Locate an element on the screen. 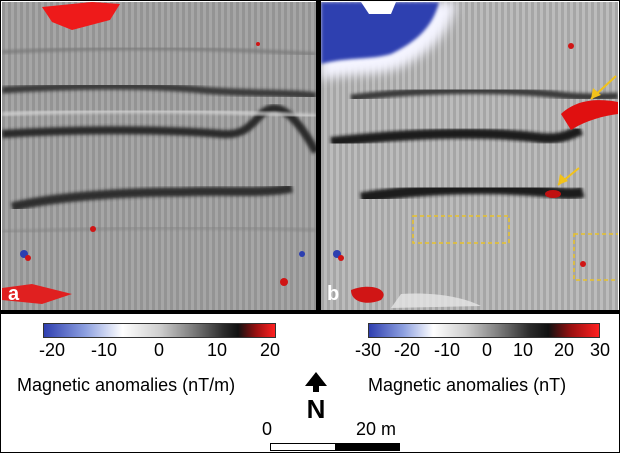 The width and height of the screenshot is (620, 453). north-arrow-icon: N is located at coordinates (316, 397).